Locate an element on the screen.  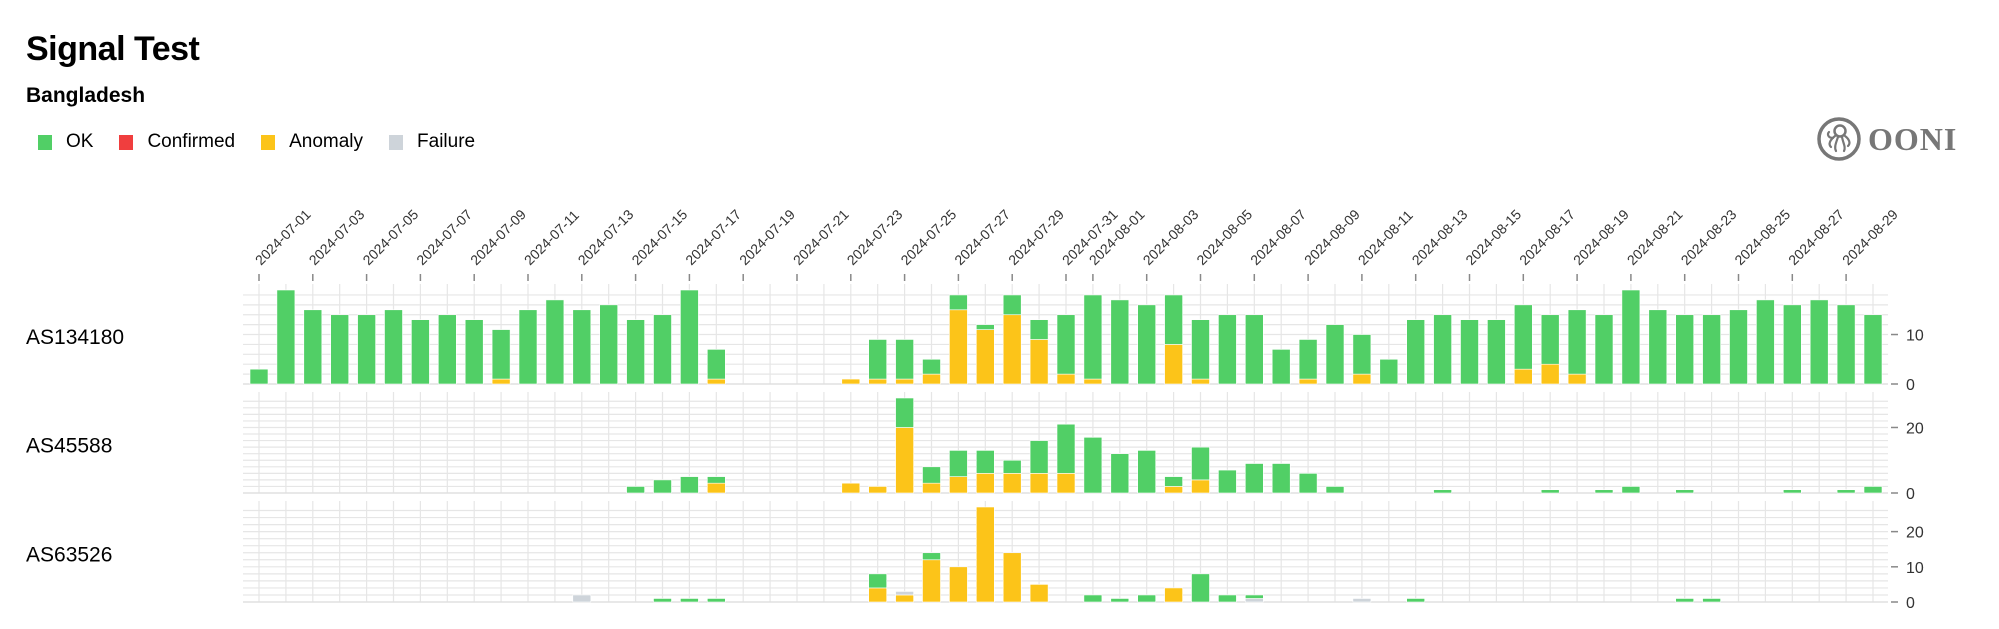
legend-label: OK is located at coordinates (80, 141).